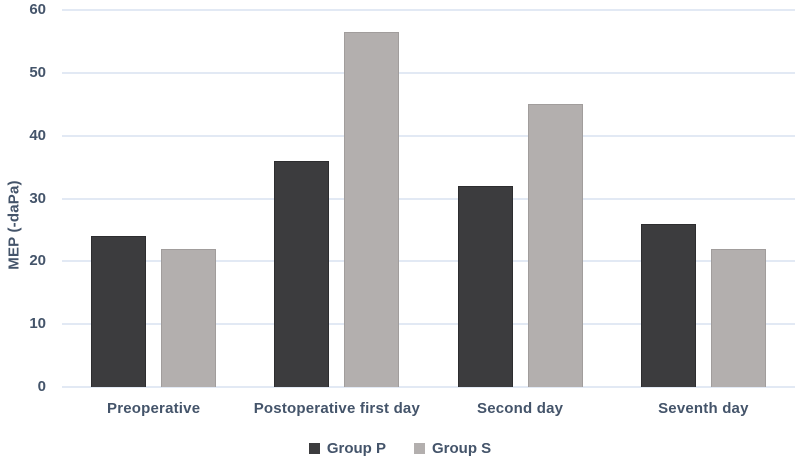 The width and height of the screenshot is (800, 463). What do you see at coordinates (337, 408) in the screenshot?
I see `x-axis-label: Postoperative first day` at bounding box center [337, 408].